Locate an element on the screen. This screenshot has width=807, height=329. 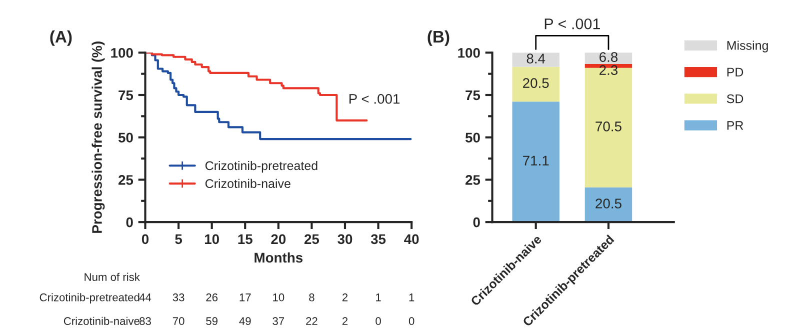
x-tick-label: 25 is located at coordinates (312, 239).